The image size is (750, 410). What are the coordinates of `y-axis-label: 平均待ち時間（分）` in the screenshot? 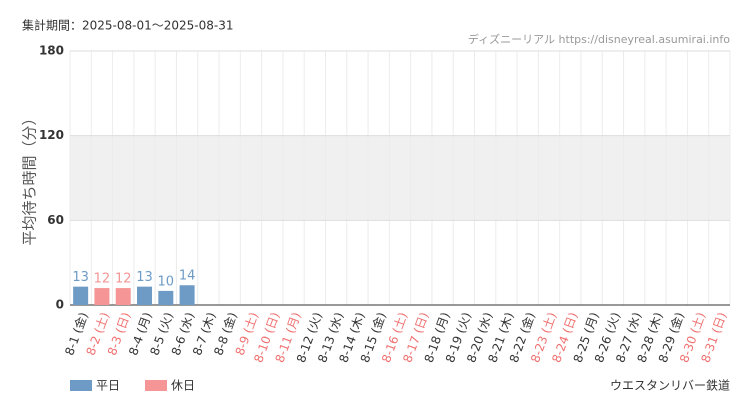 It's located at (30, 177).